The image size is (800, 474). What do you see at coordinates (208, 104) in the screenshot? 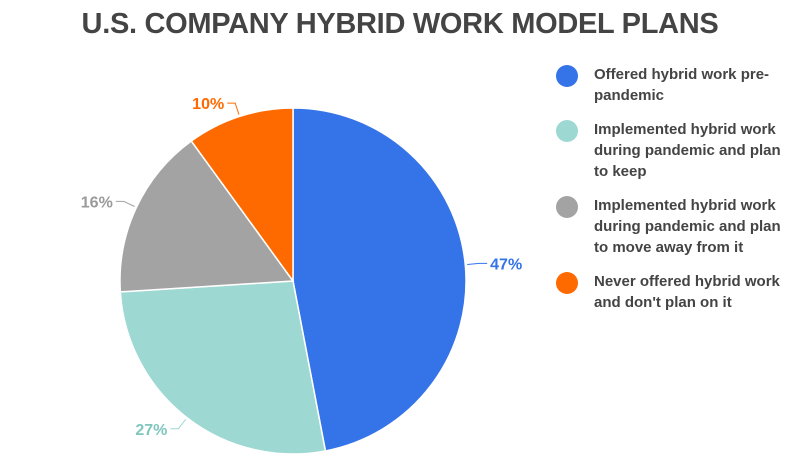
I see `data-label: 10%` at bounding box center [208, 104].